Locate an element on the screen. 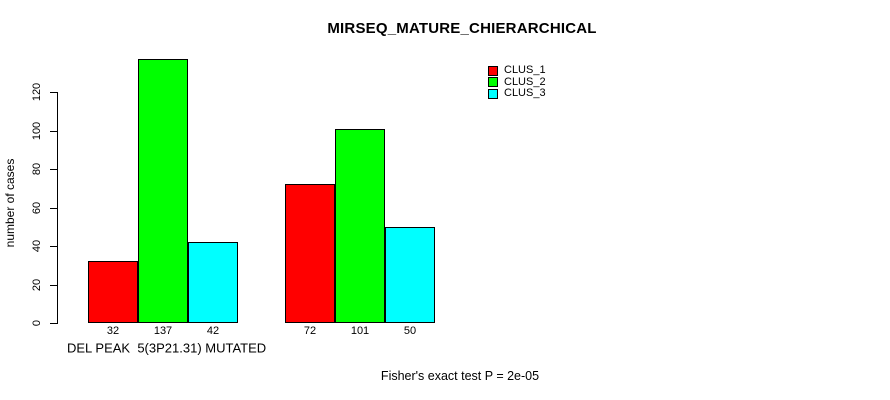  stat-annotation: Fisher's exact test P = 2e-05 is located at coordinates (460, 376).